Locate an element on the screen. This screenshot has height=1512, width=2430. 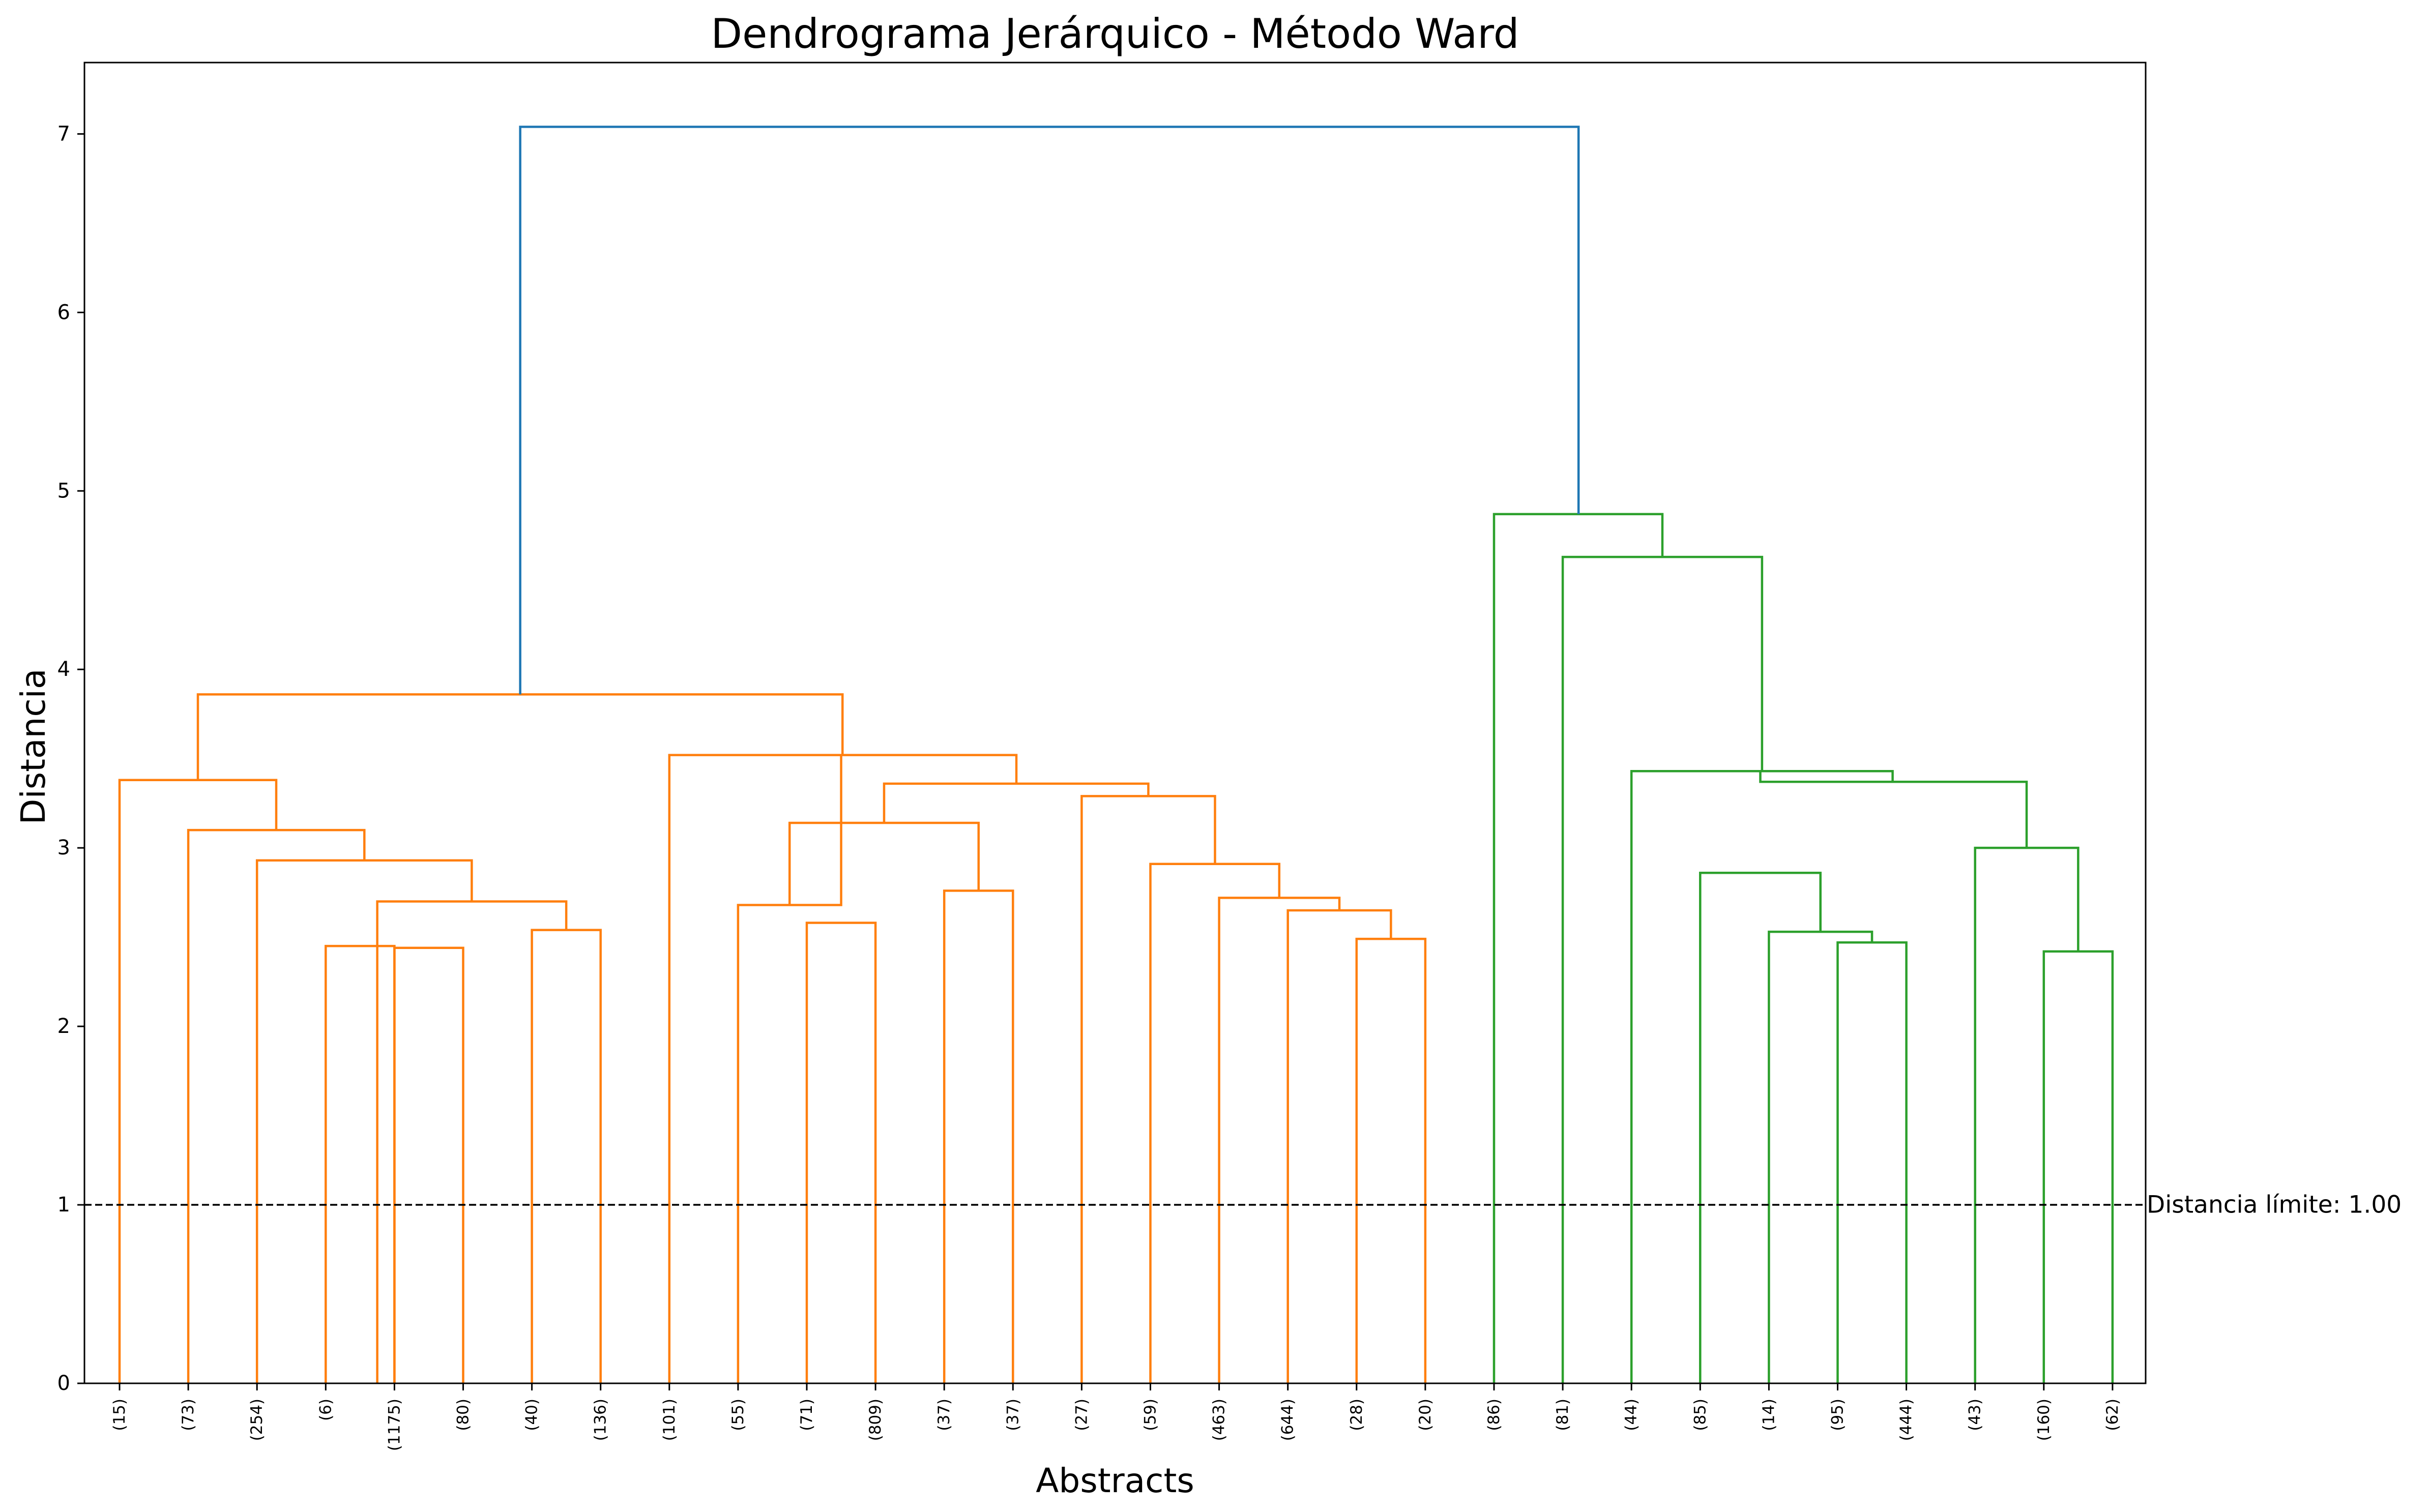
leaf-label: (14) is located at coordinates (1769, 1415).